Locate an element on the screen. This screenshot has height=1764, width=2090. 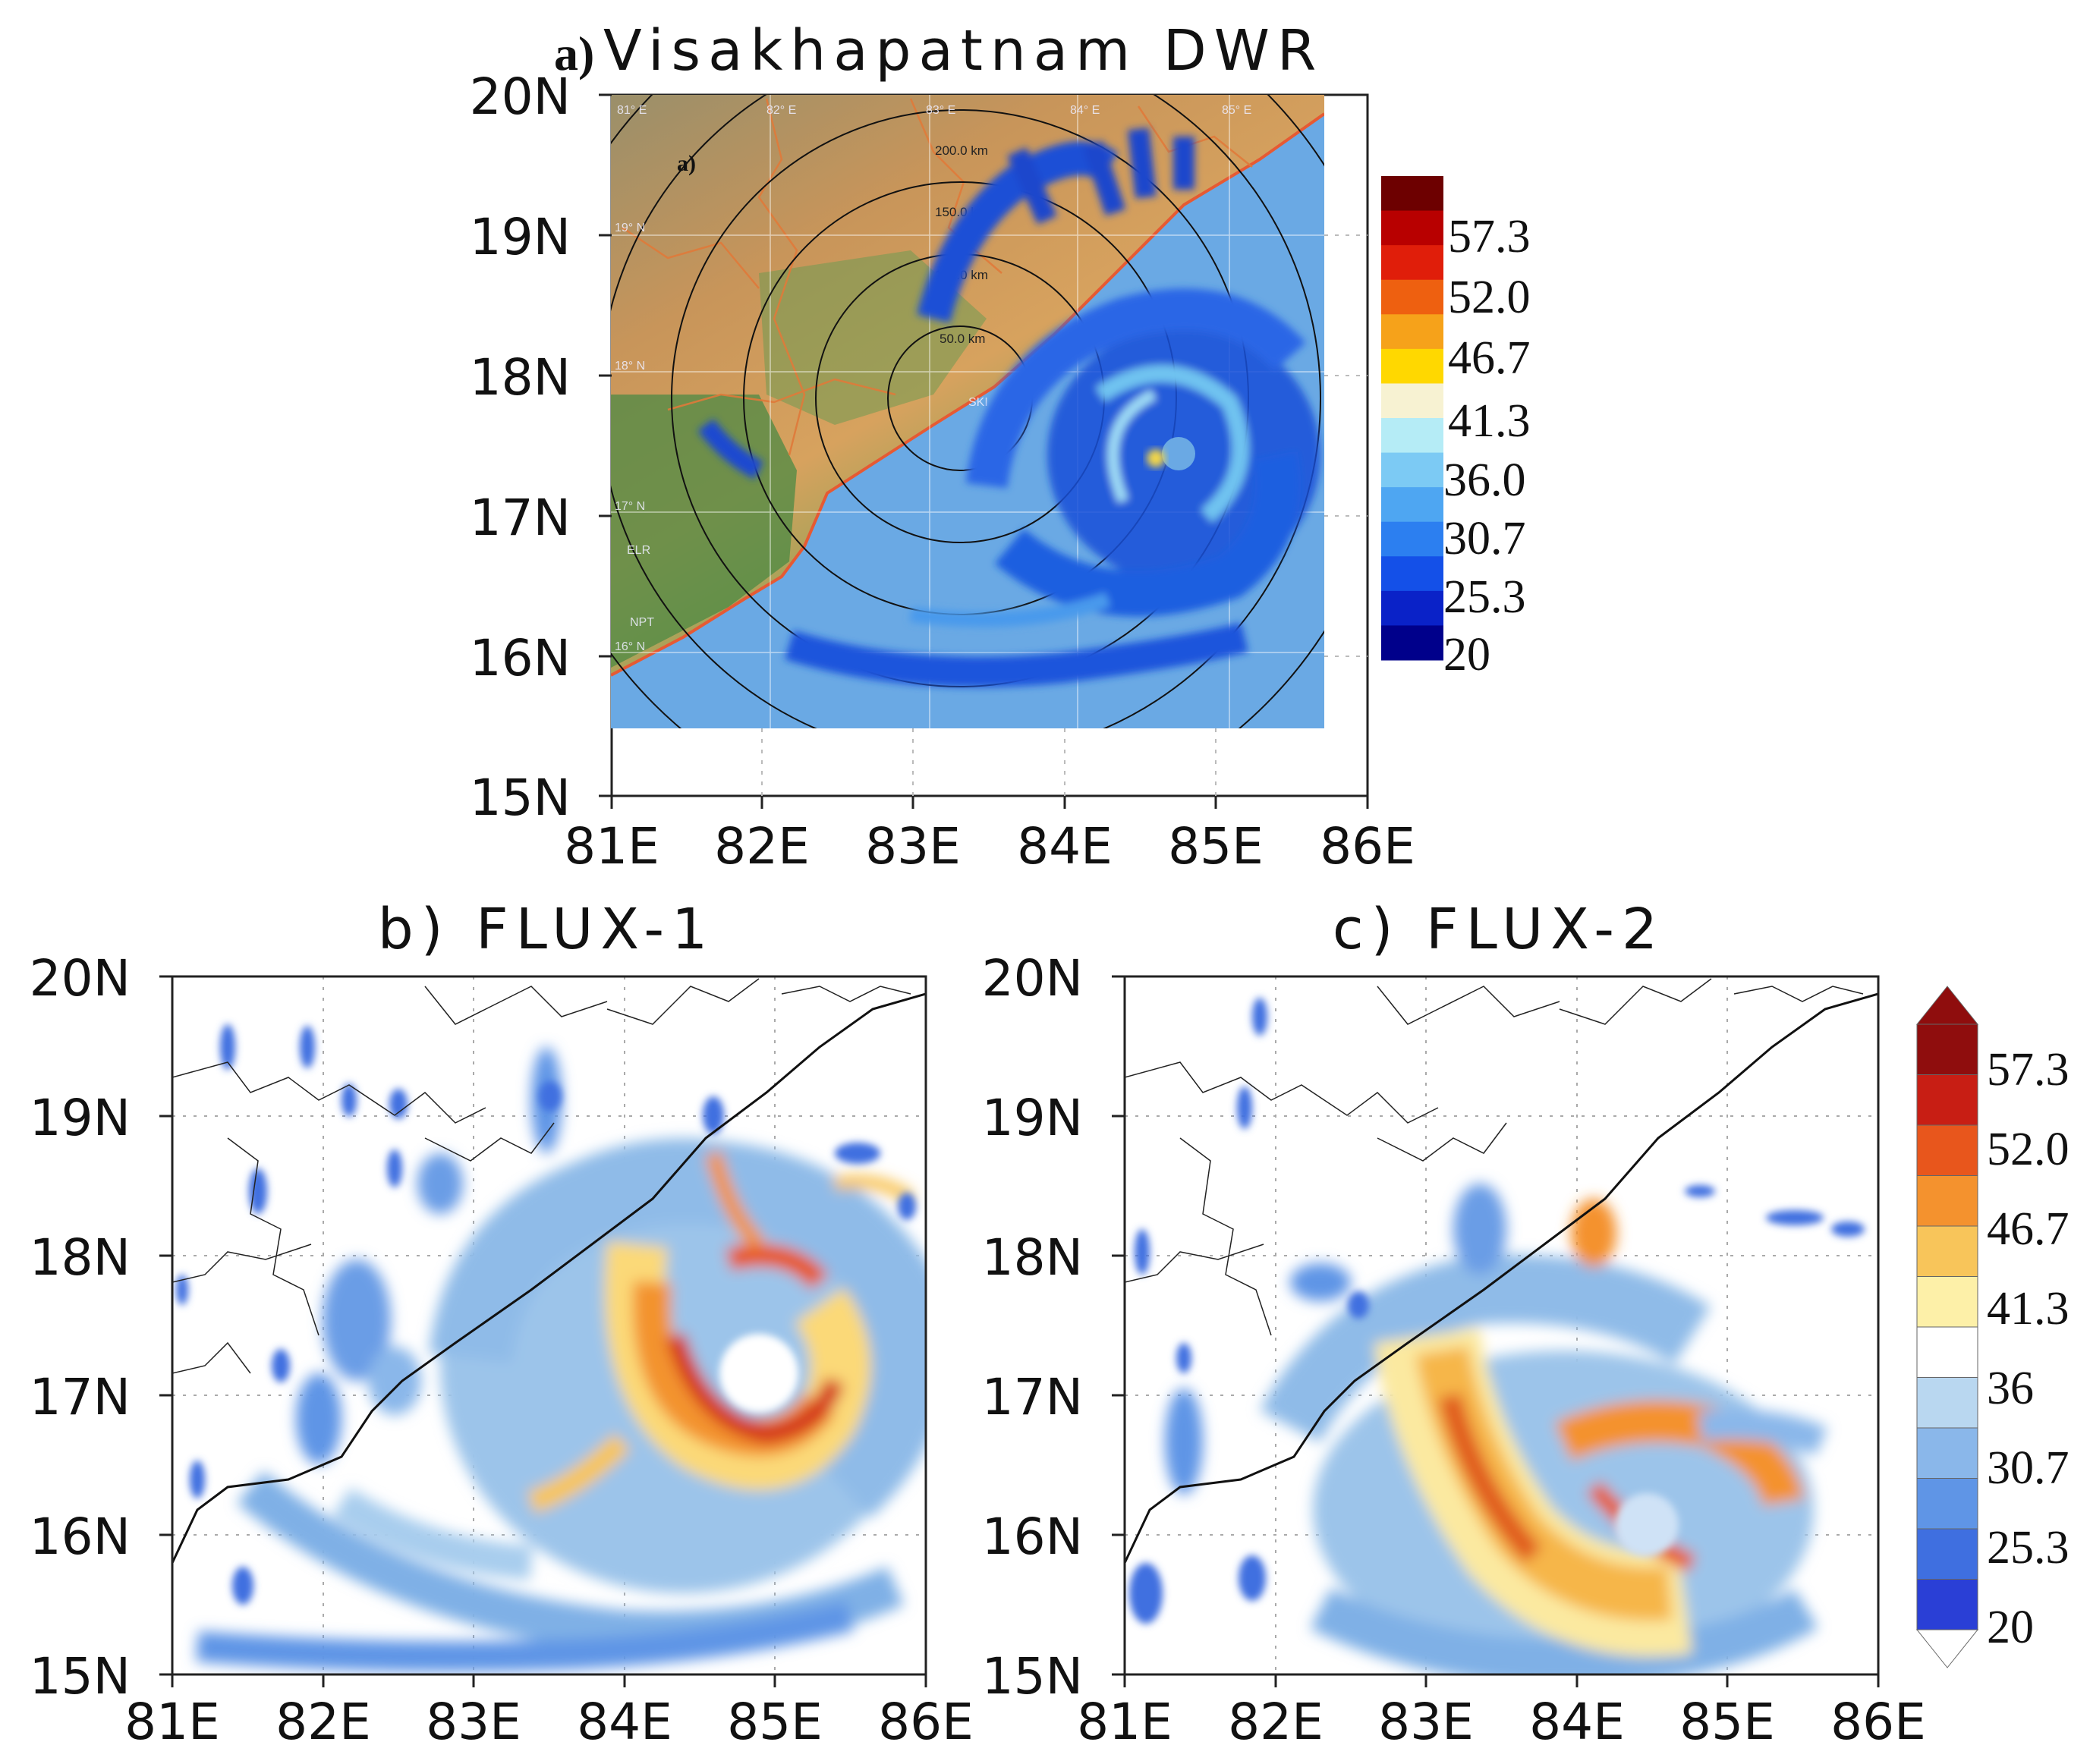
graticule-label-16n: 16° N is located at coordinates (630, 646).